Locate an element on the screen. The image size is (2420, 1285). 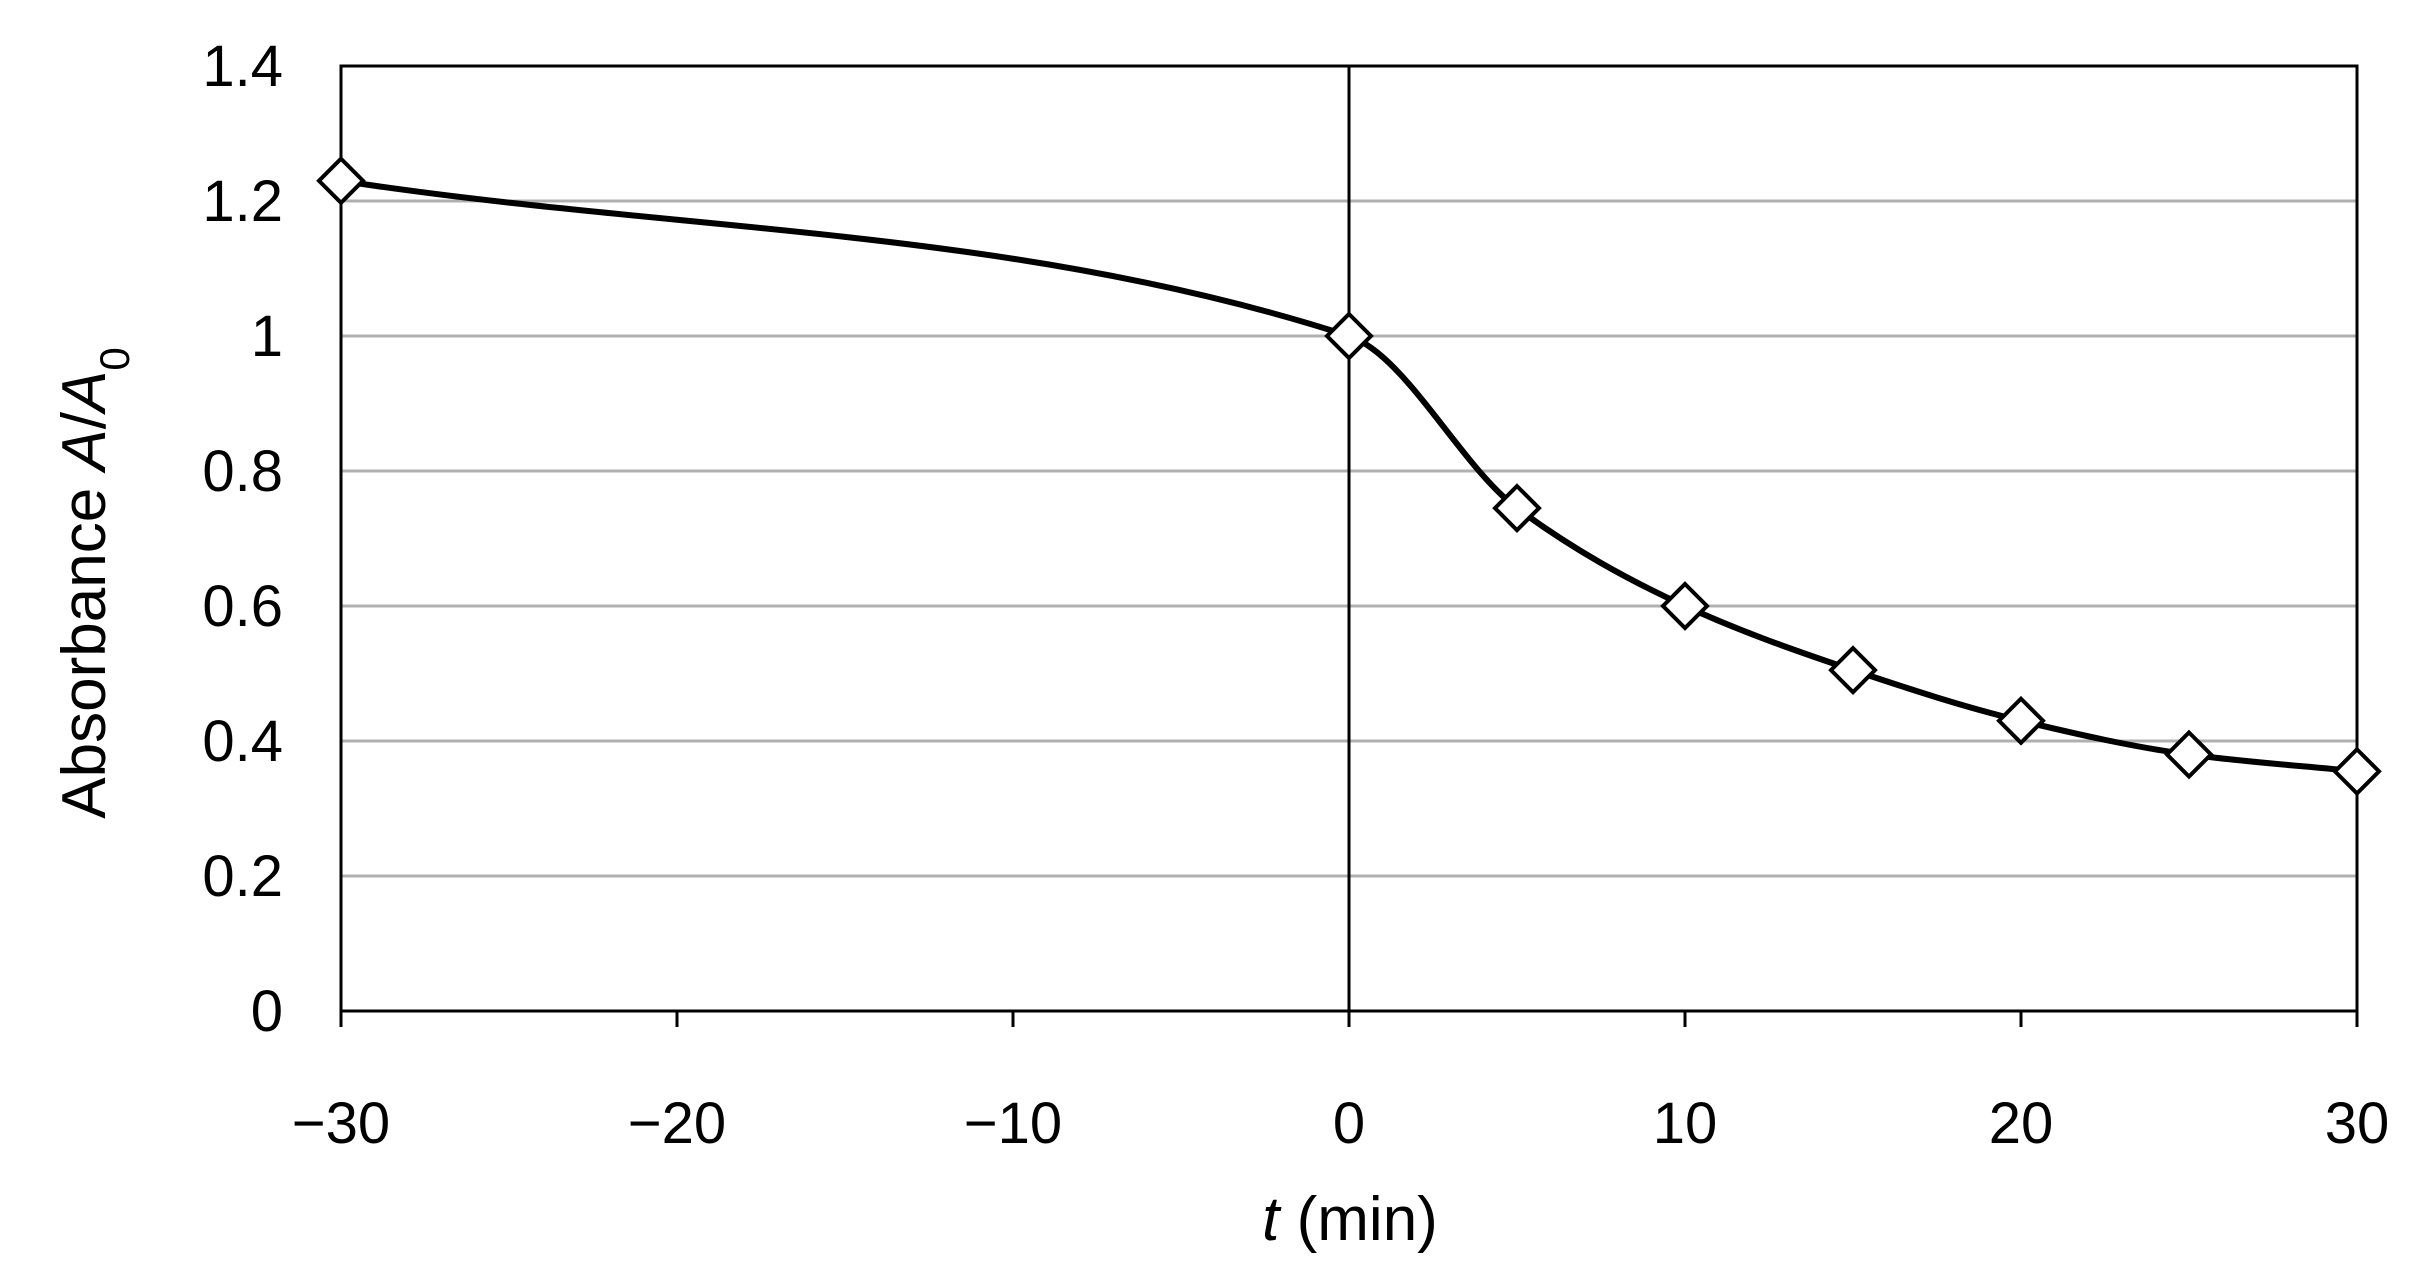
x-tick-label: −10 is located at coordinates (1013, 1123).